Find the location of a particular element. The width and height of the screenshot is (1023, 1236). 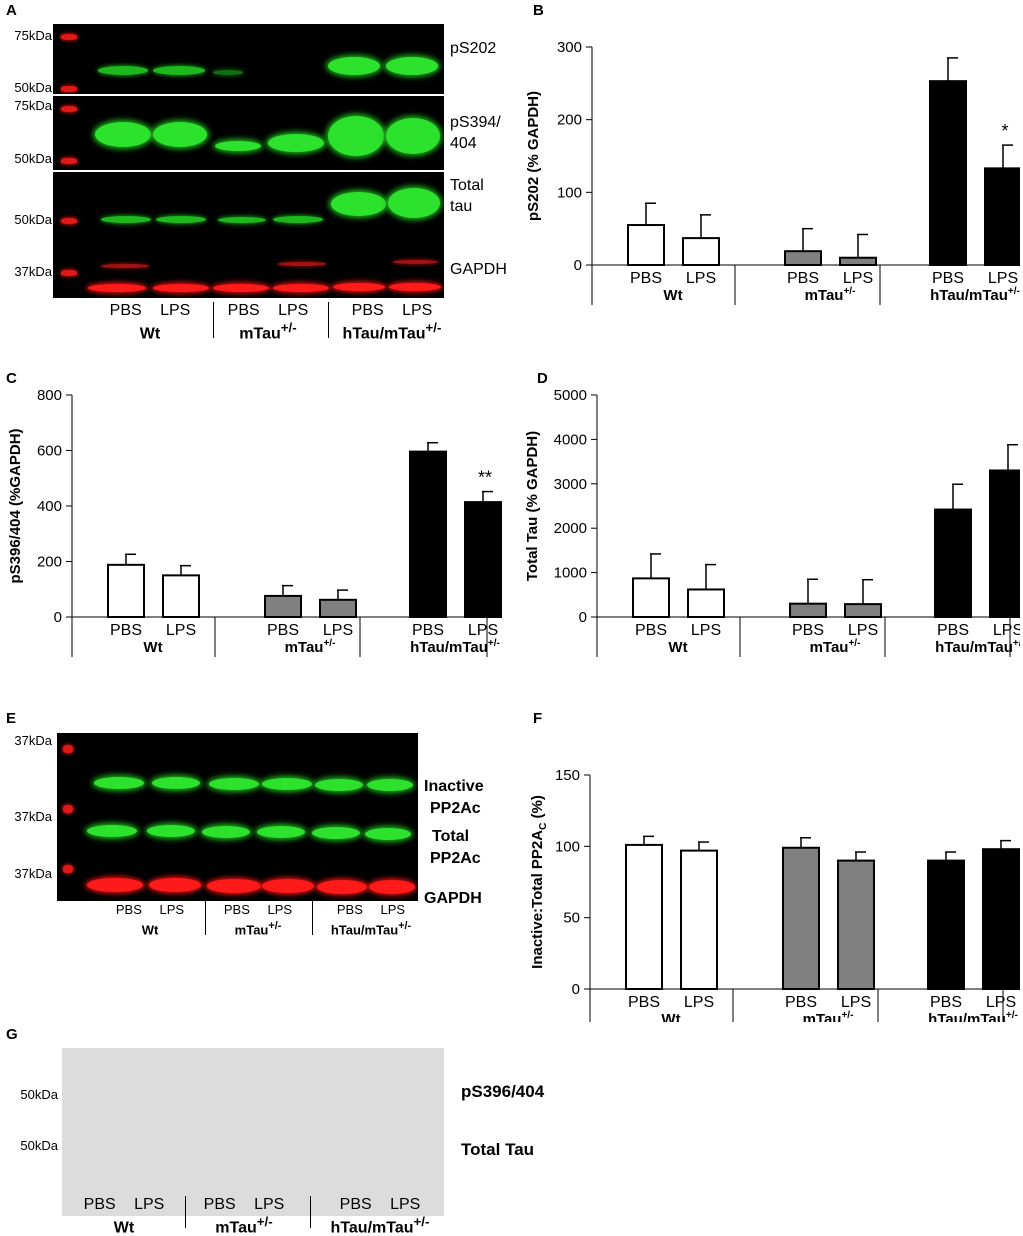

panel-b-letter: B is located at coordinates (538, 10).